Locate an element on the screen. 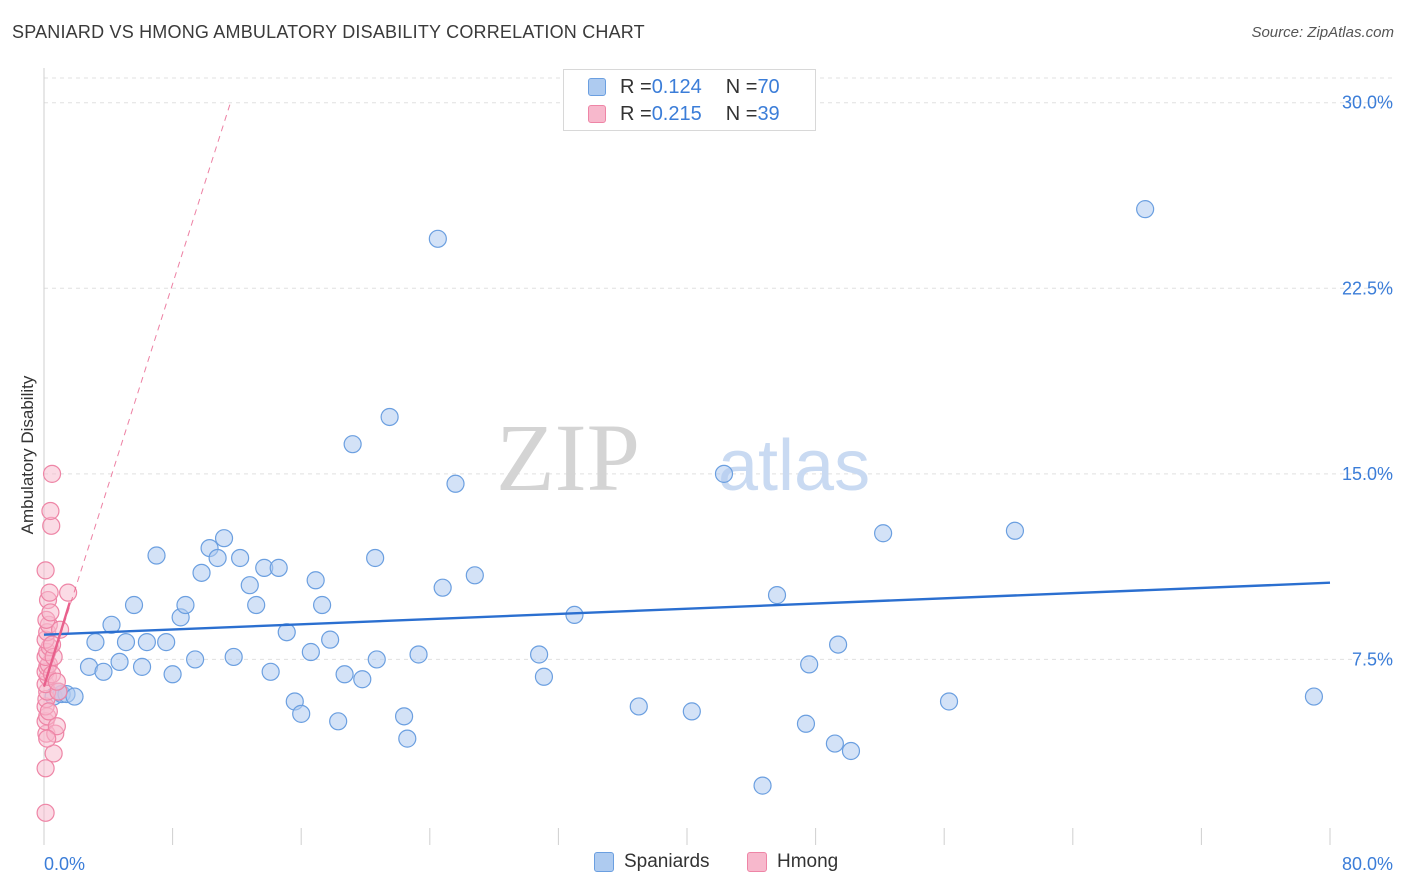 The height and width of the screenshot is (892, 1406). legend-item-spaniards: Spaniards is located at coordinates (652, 862).